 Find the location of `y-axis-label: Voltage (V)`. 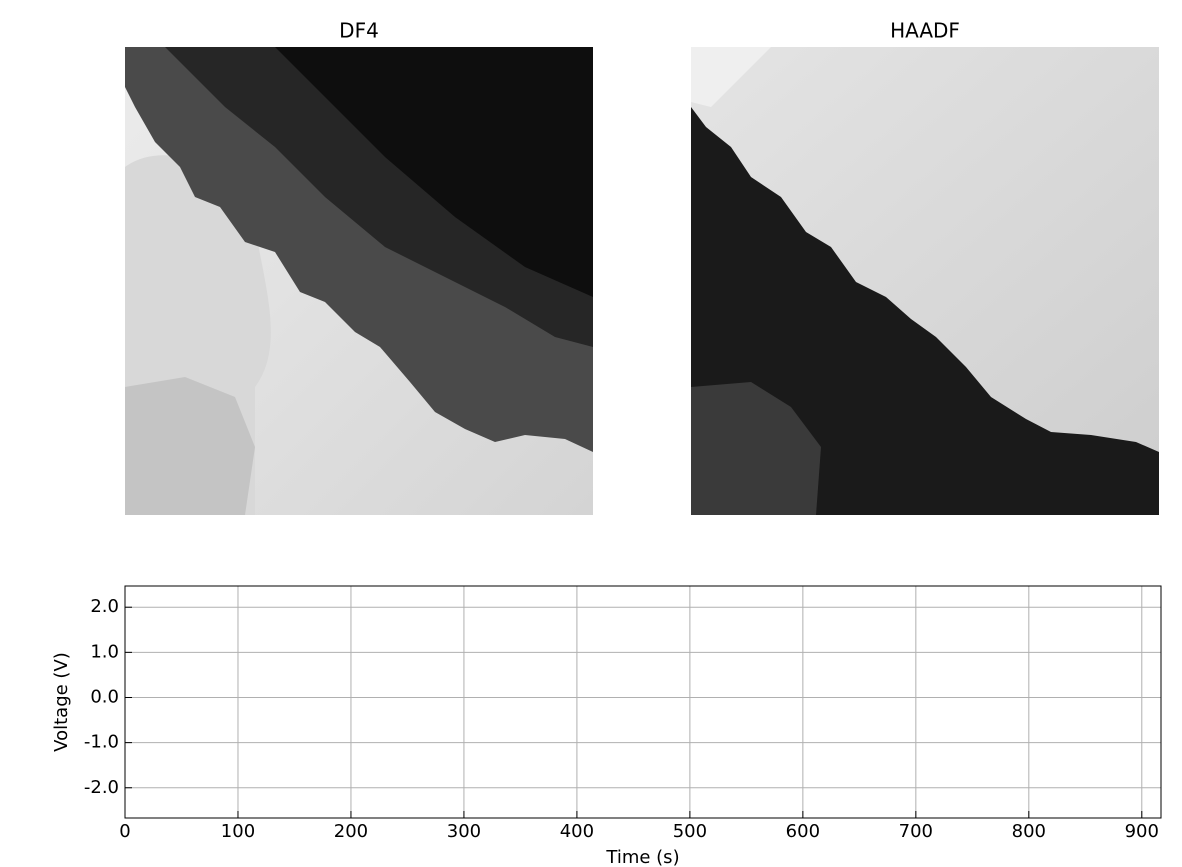

y-axis-label: Voltage (V) is located at coordinates (61, 702).